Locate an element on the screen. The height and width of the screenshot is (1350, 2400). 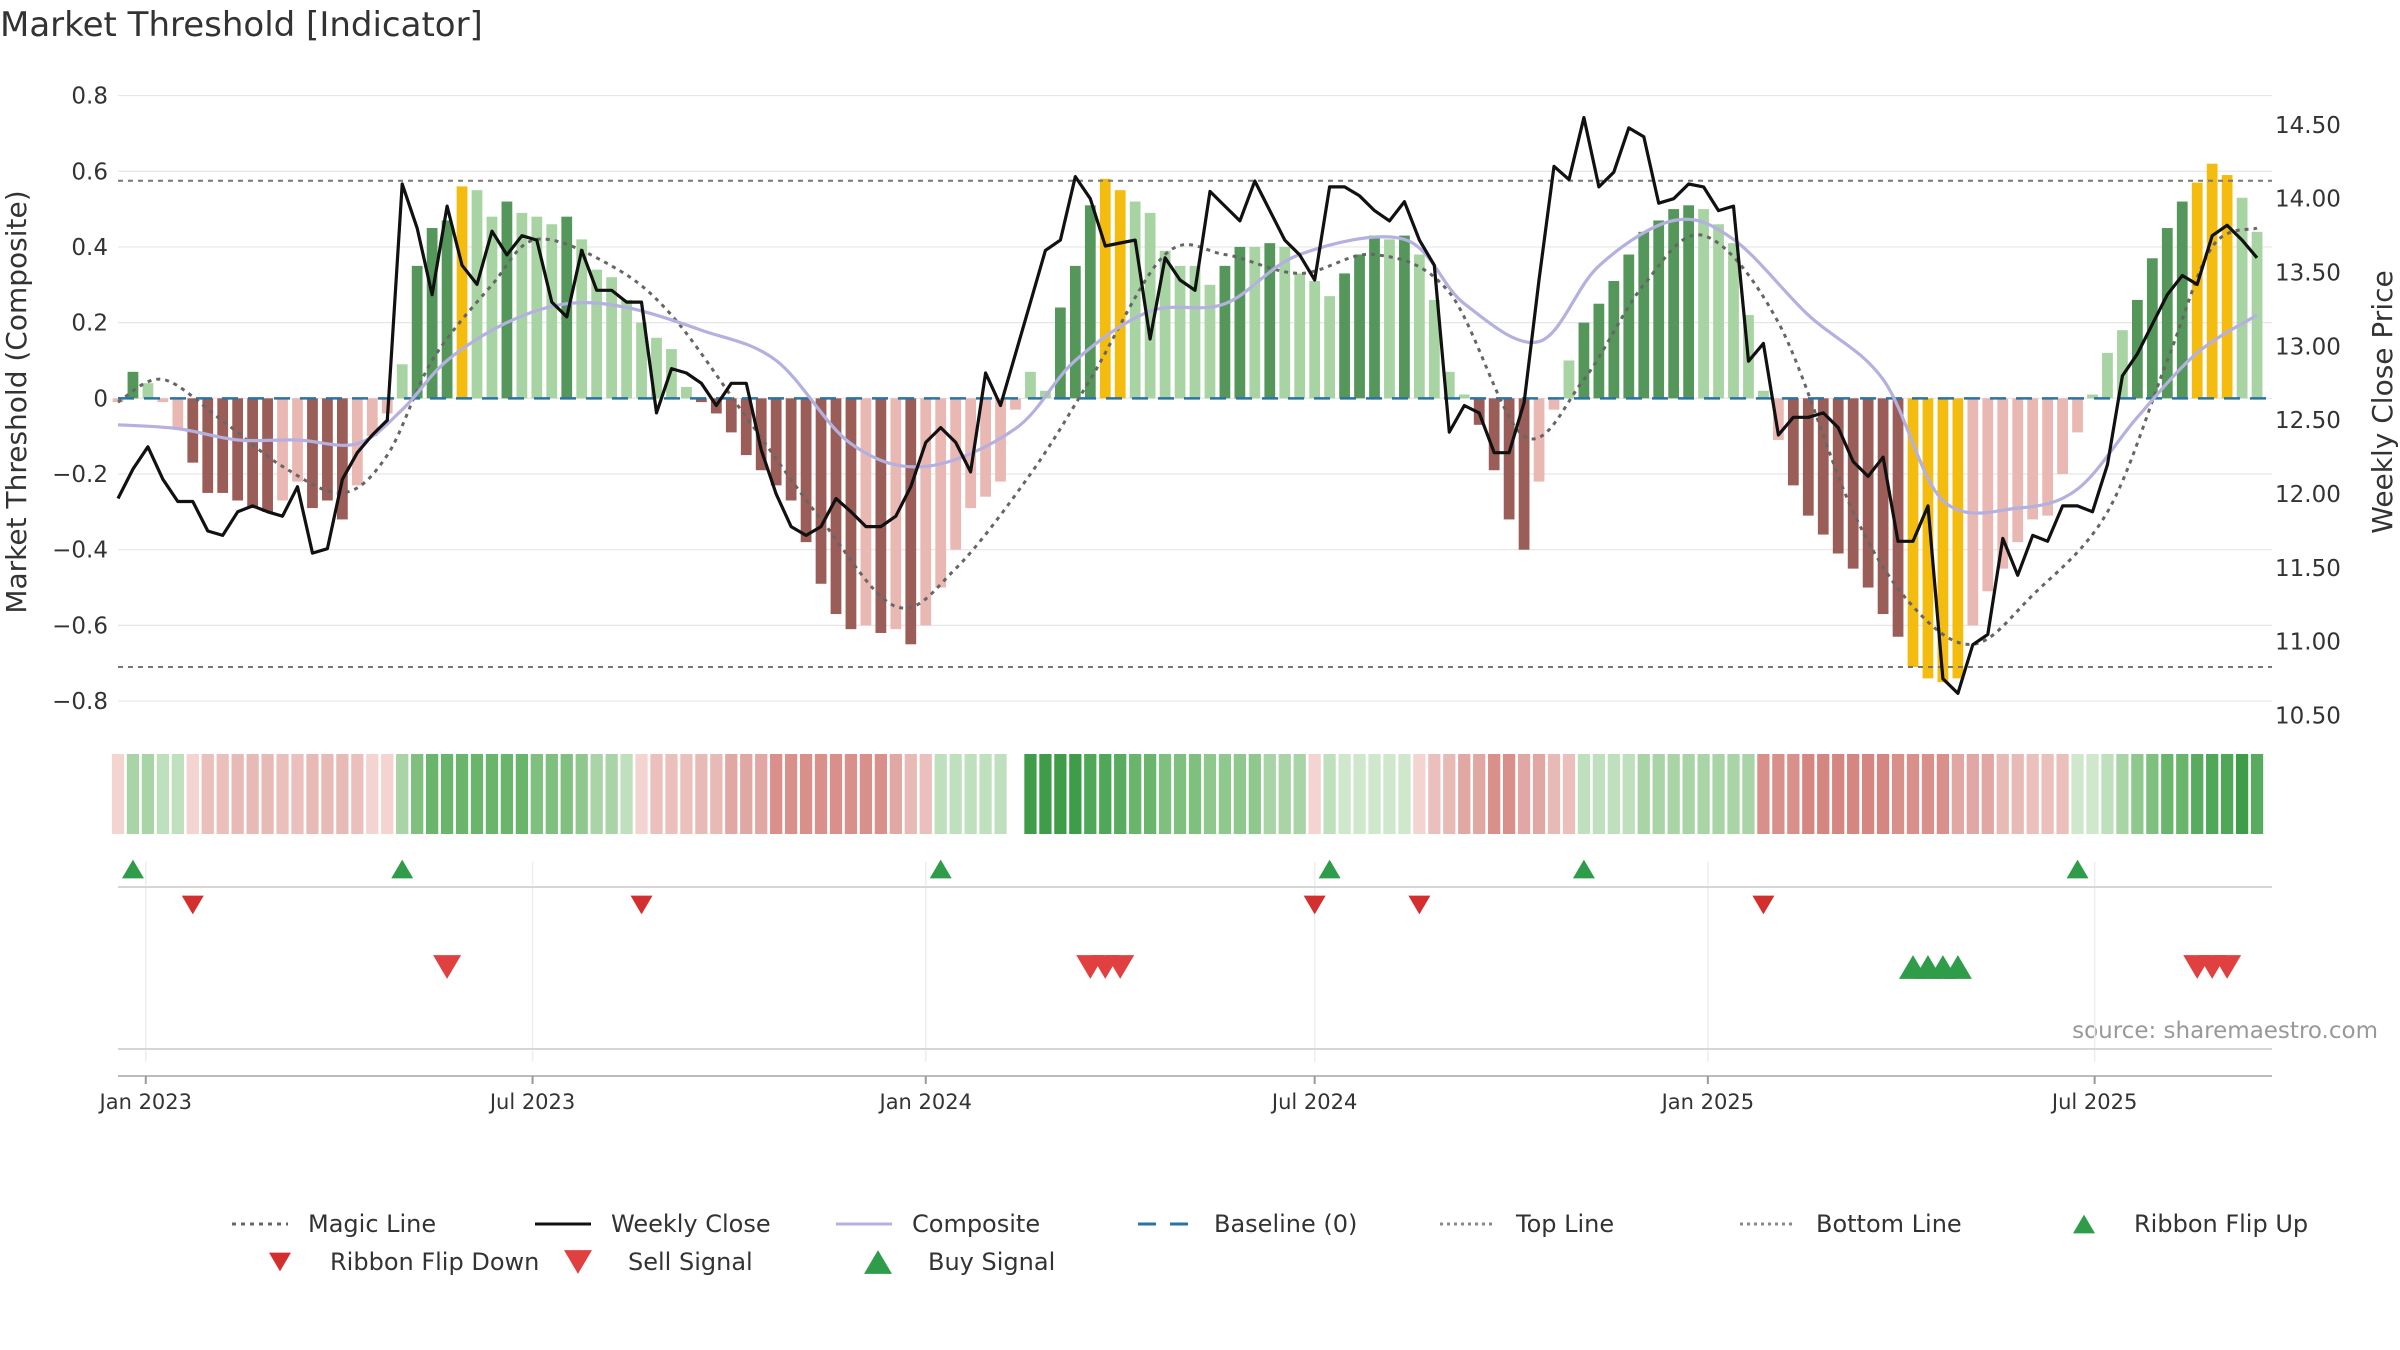
ribbon-flip-down-marker is located at coordinates (1314, 905).